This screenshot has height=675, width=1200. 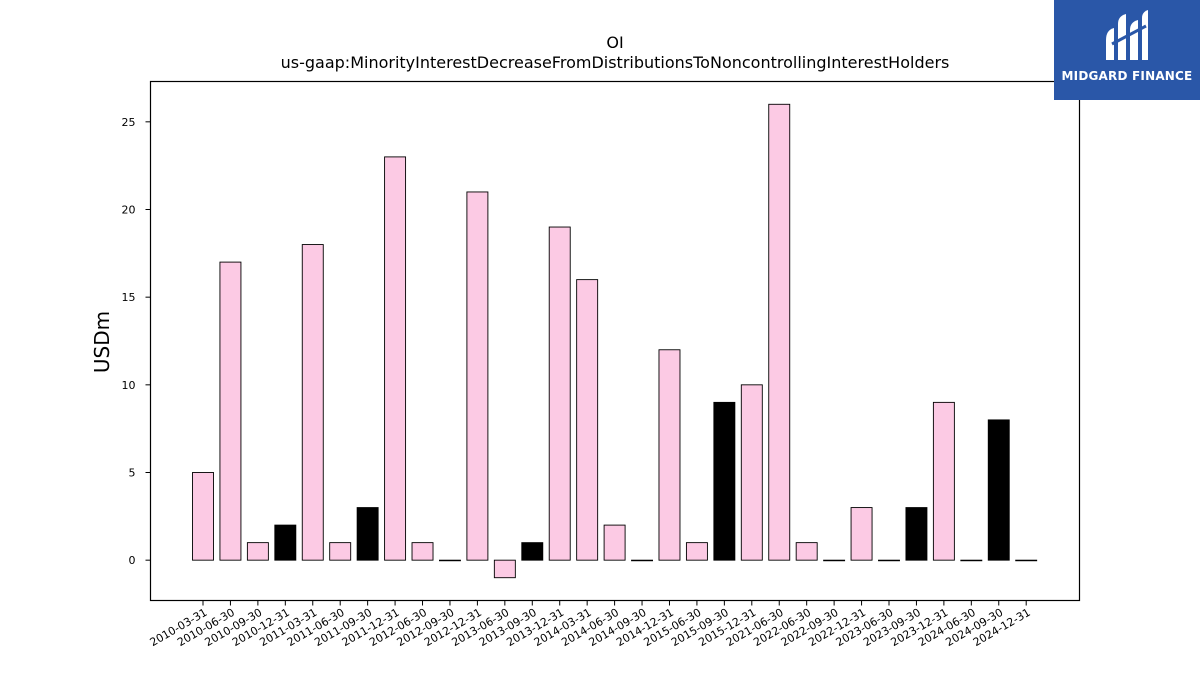 I want to click on midgard-m-icon, so click(x=1127, y=35).